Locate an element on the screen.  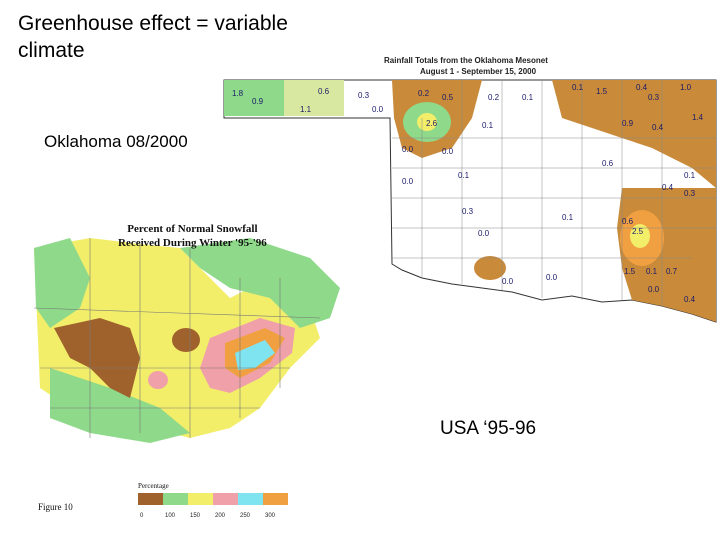
region-brown-center is located at coordinates (186, 340).